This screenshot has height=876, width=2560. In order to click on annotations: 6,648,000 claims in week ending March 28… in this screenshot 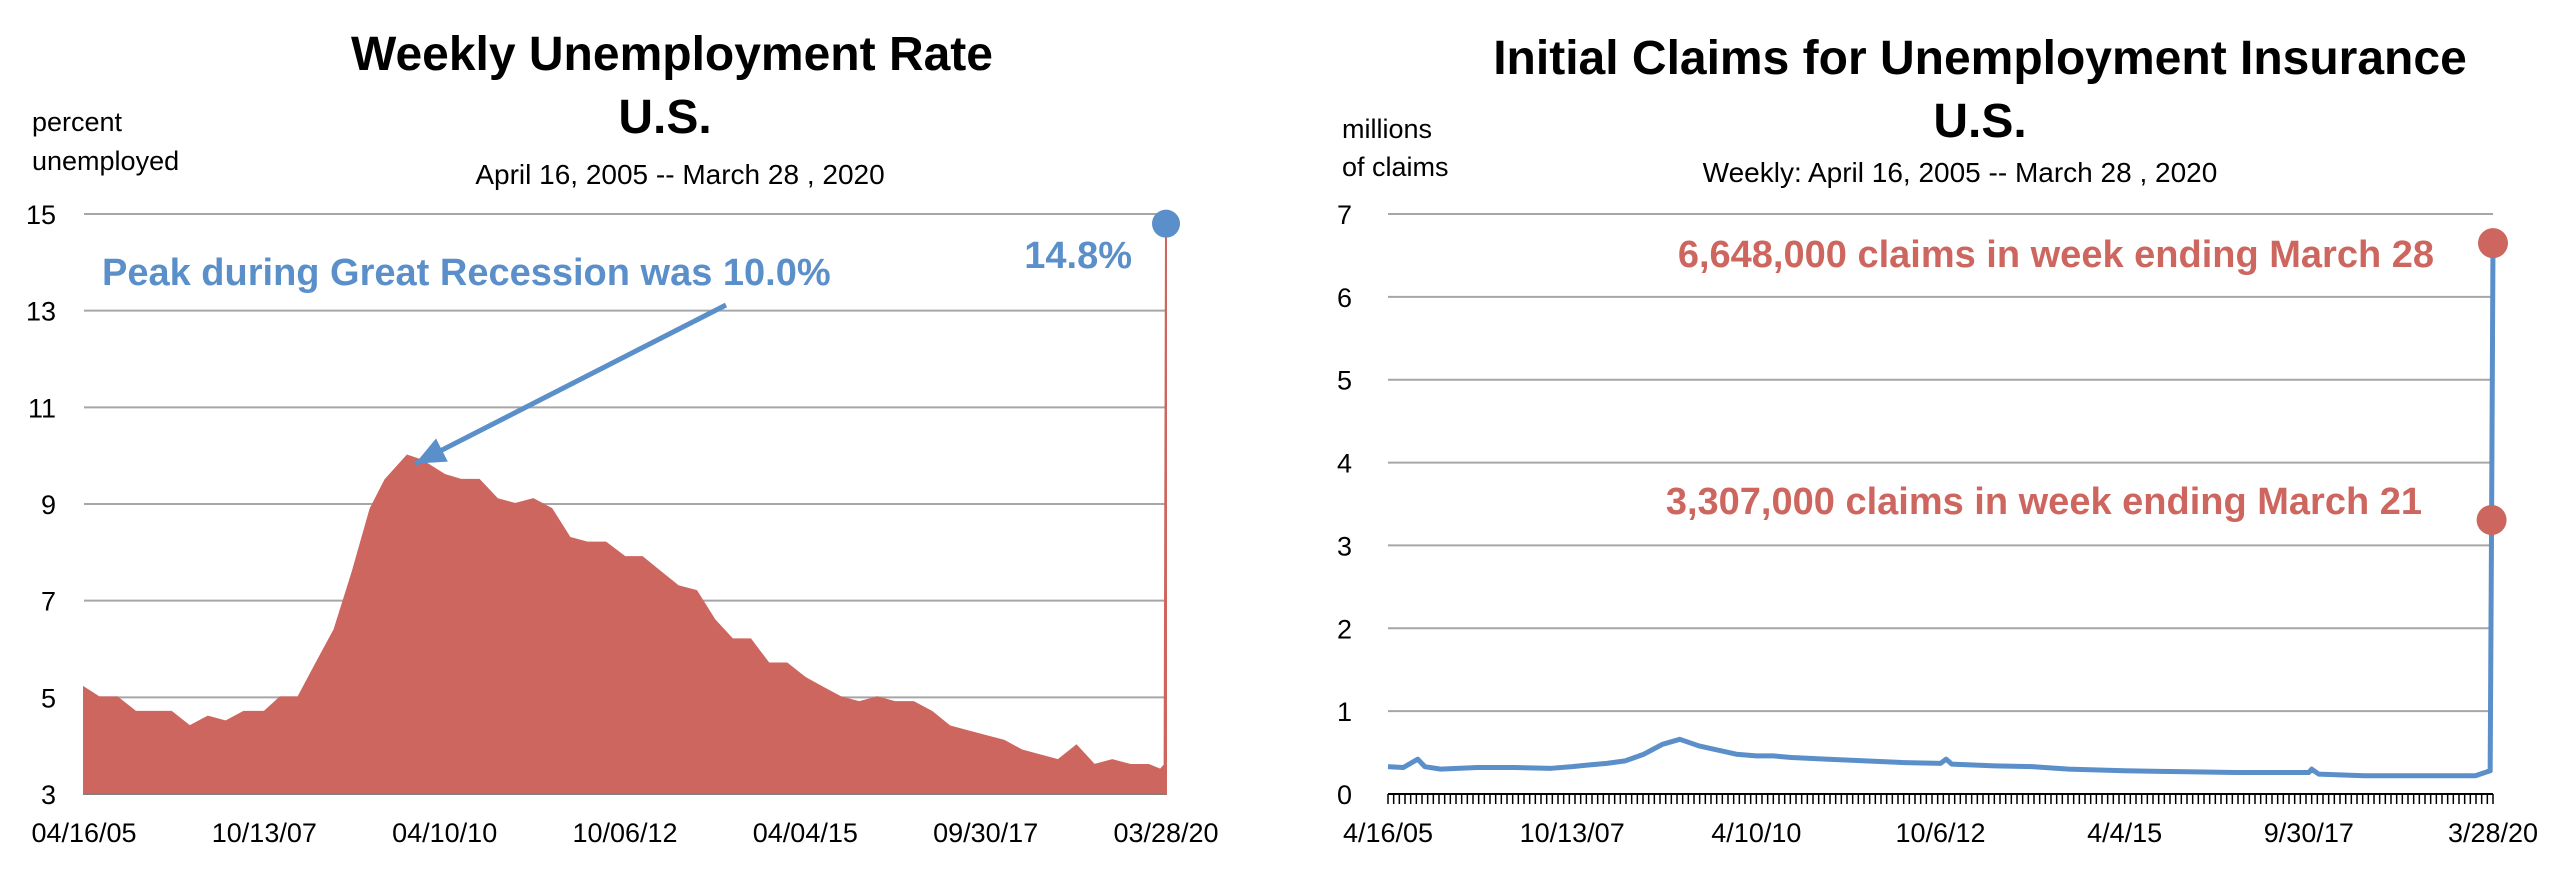, I will do `click(2050, 378)`.